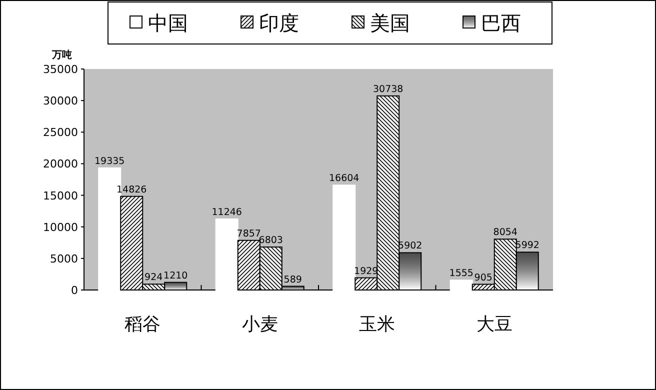  I want to click on x-tick-label: 玉米, so click(377, 324).